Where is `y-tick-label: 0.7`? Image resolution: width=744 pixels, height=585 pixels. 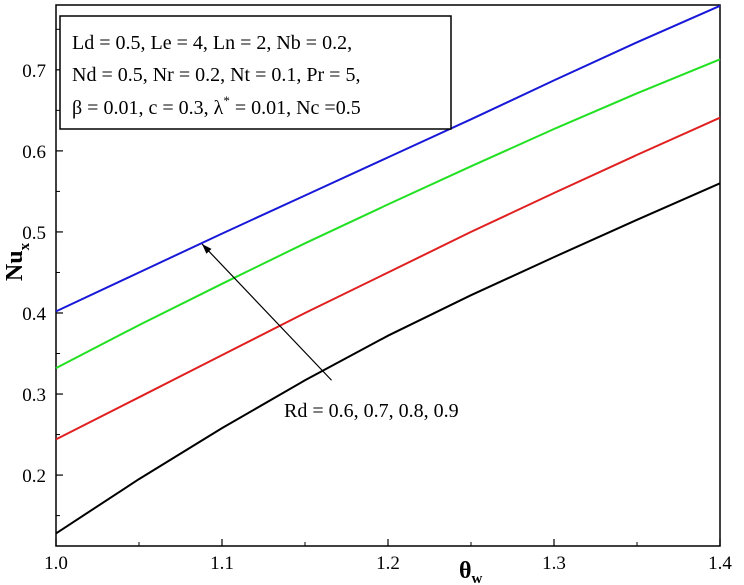
y-tick-label: 0.7 is located at coordinates (34, 71).